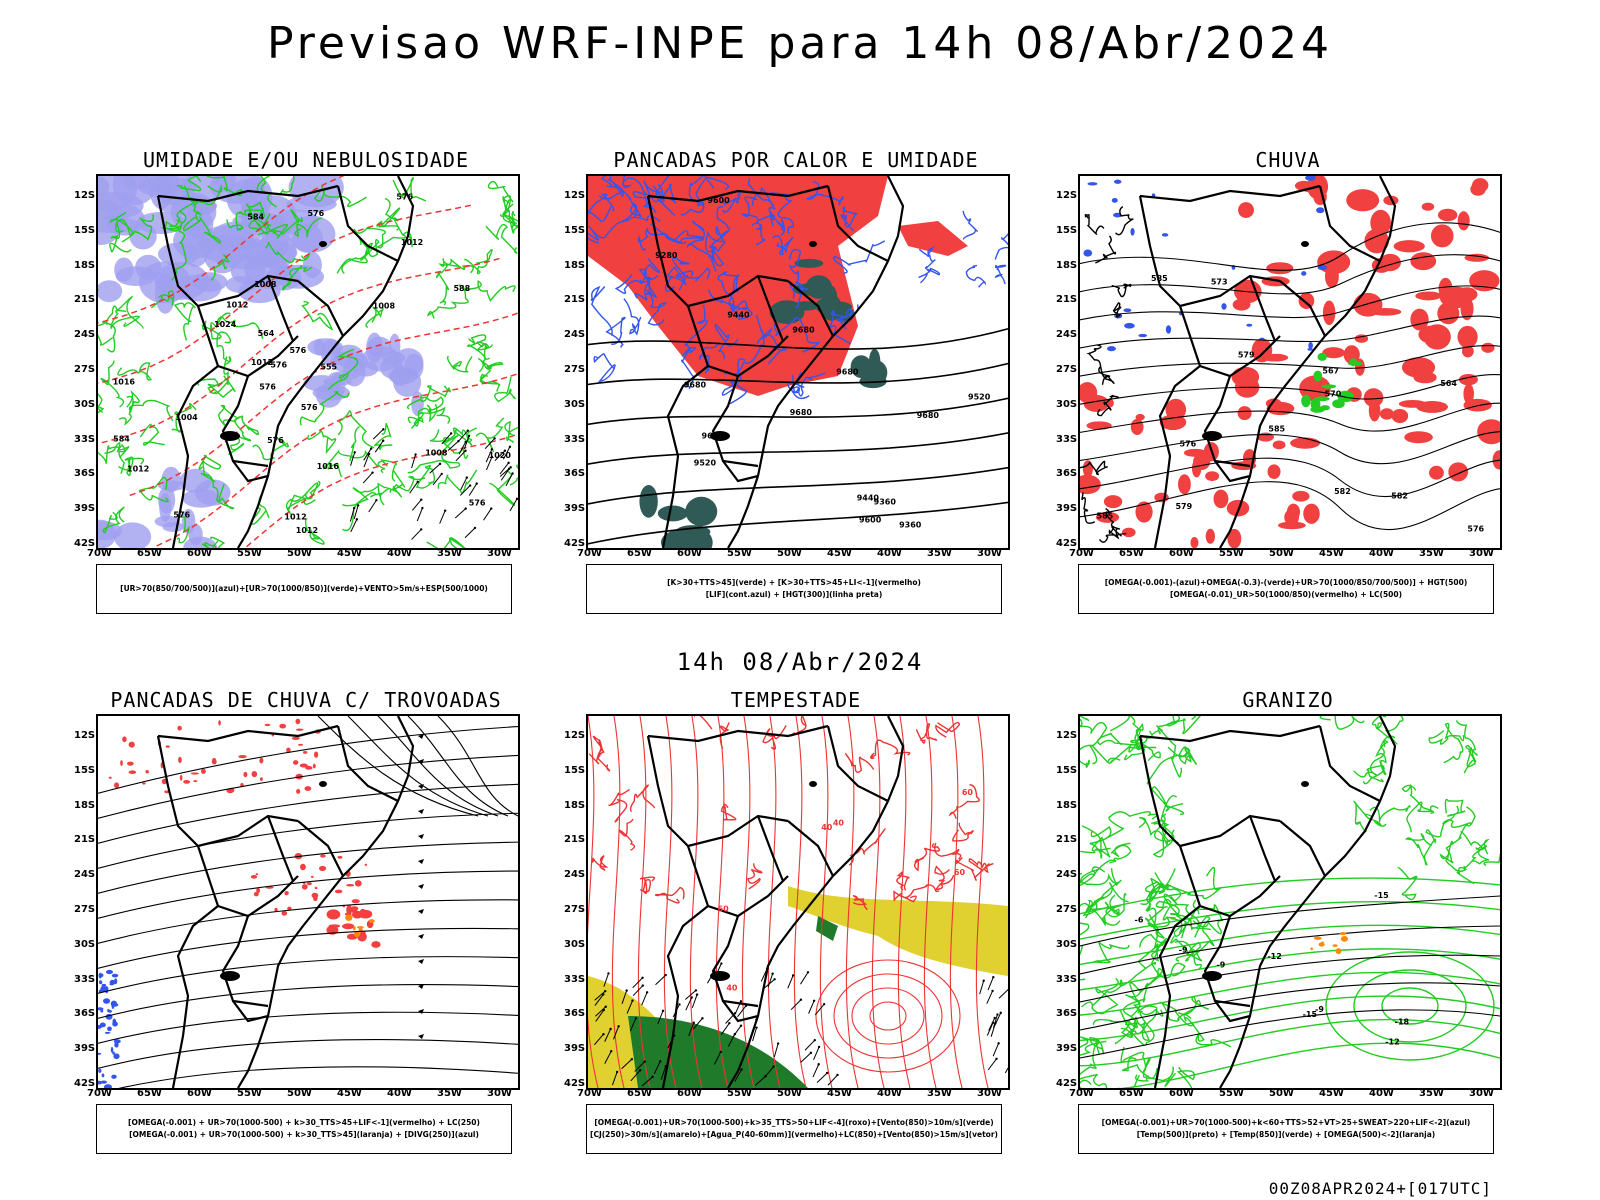 This screenshot has height=1200, width=1600. What do you see at coordinates (910, 525) in the screenshot?
I see `contour-label: 9360` at bounding box center [910, 525].